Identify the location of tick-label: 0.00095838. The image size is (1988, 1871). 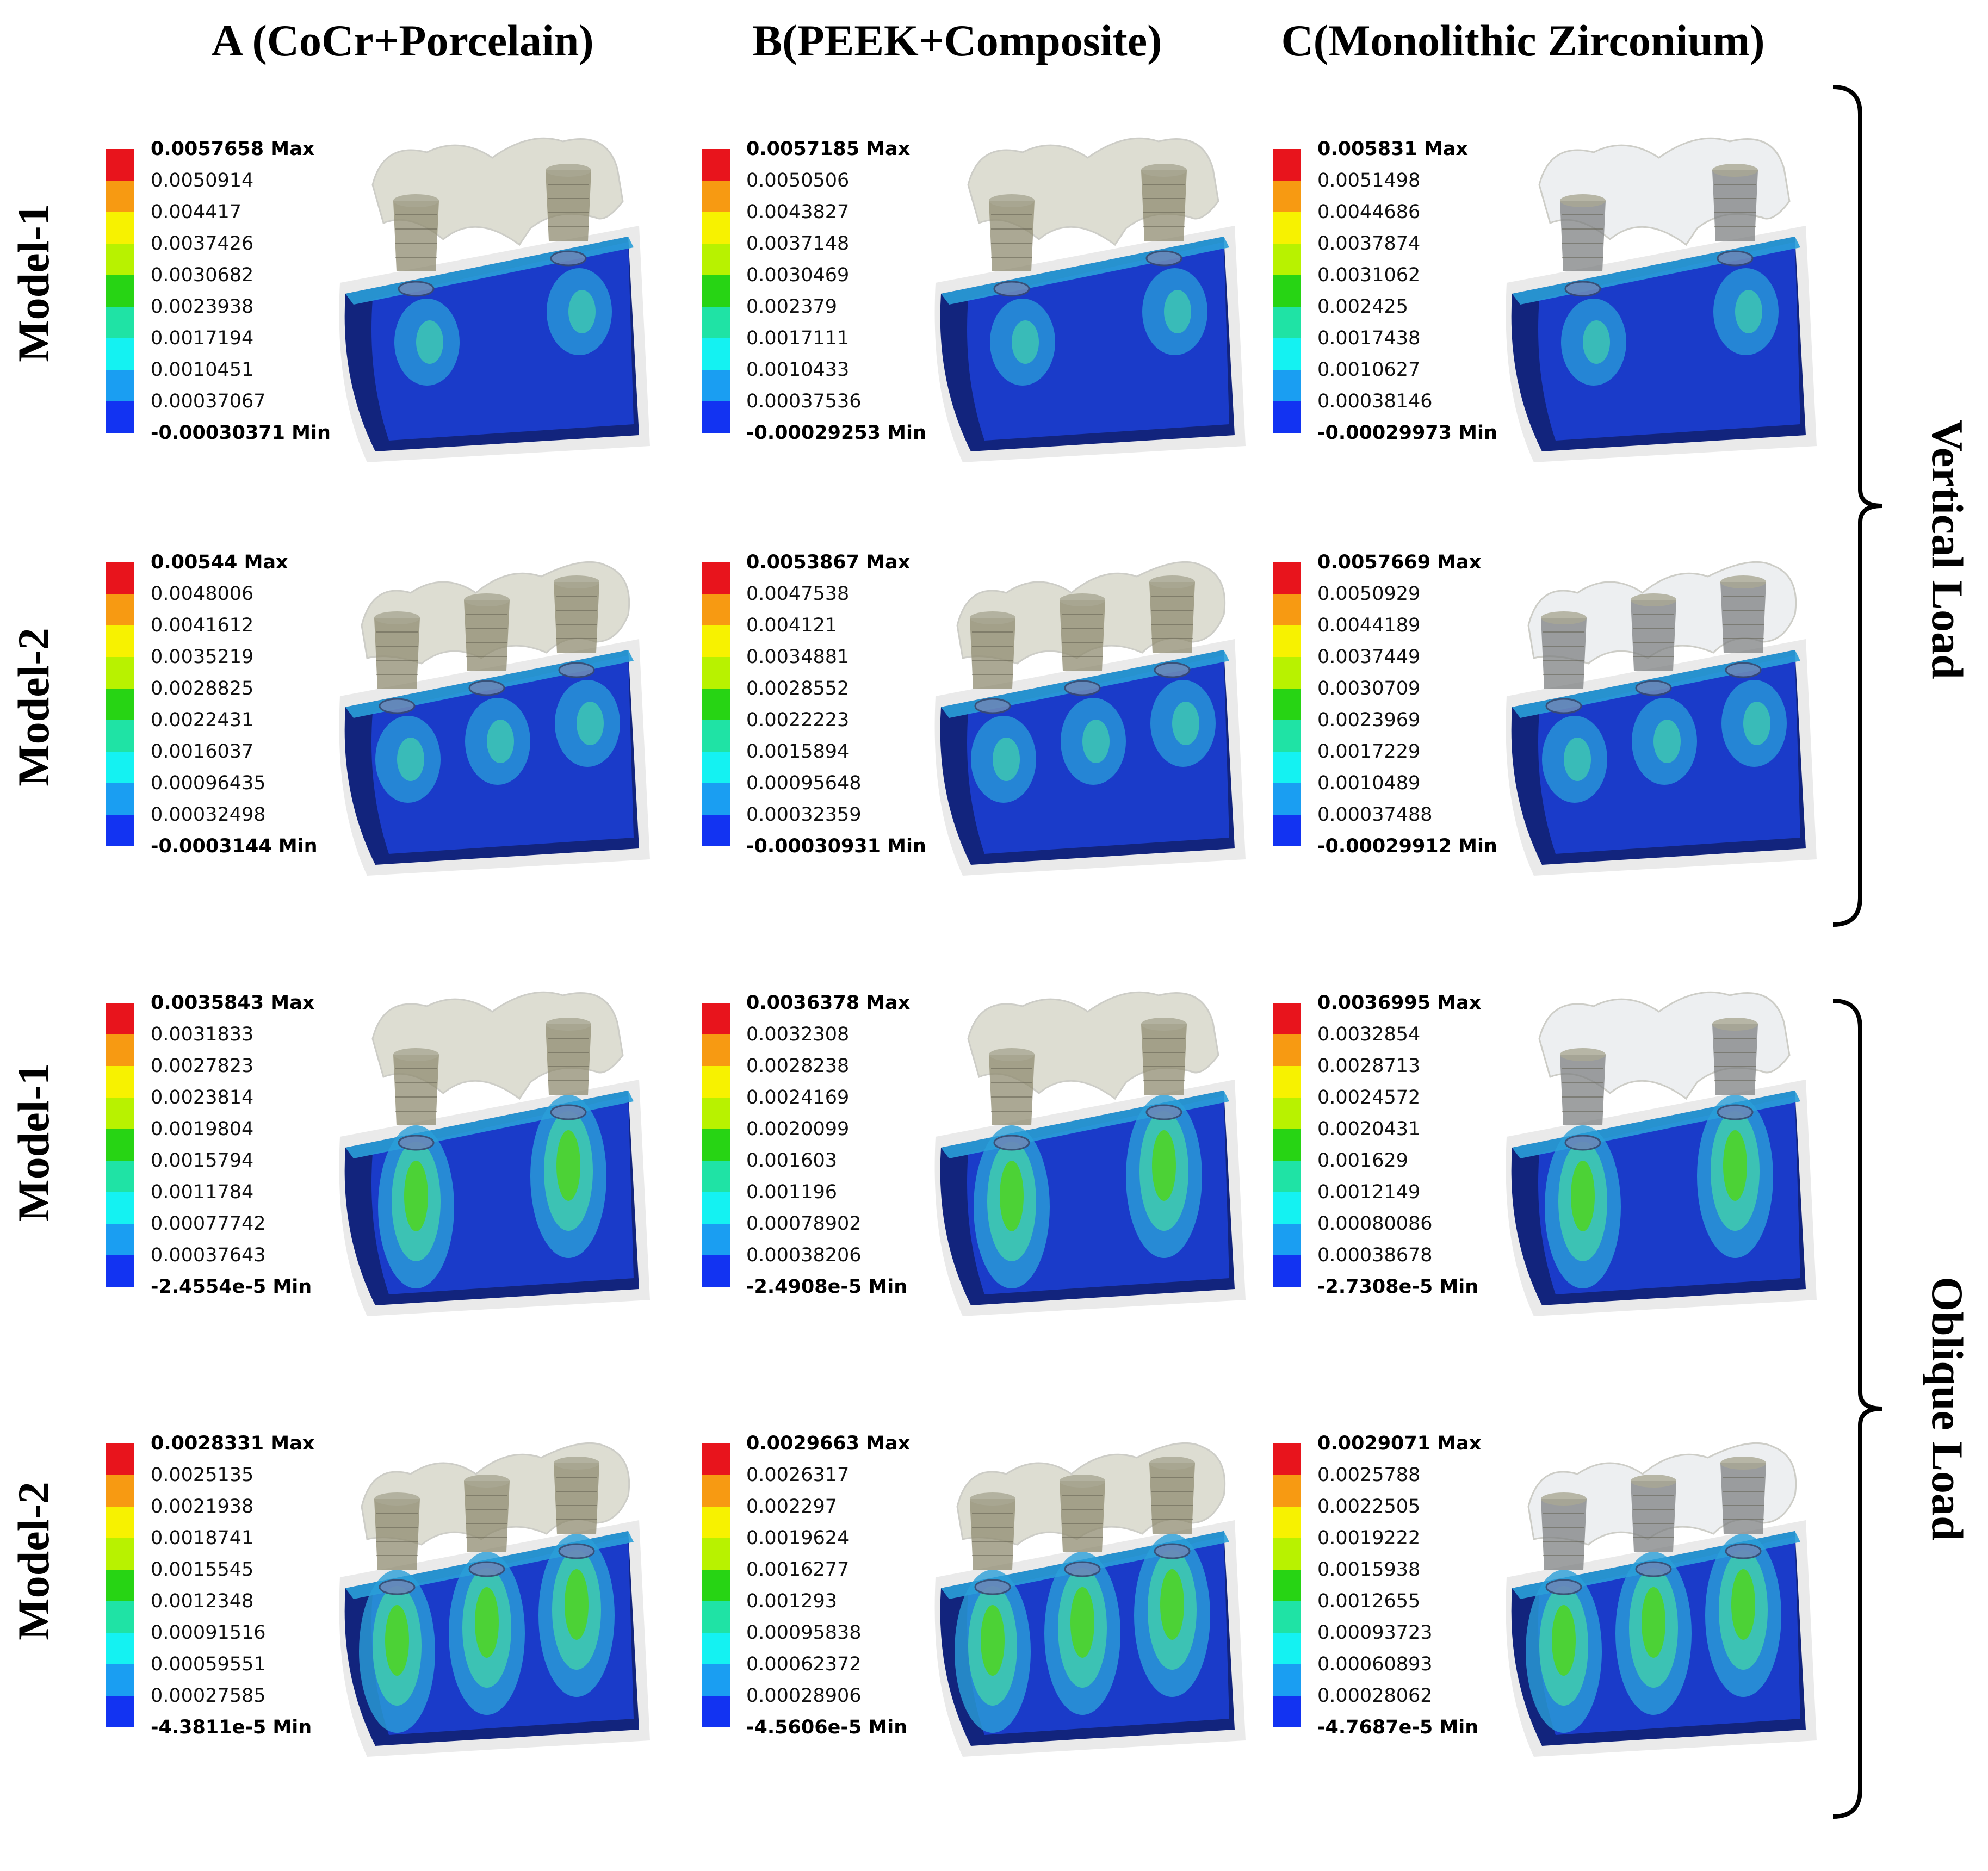
(804, 1633).